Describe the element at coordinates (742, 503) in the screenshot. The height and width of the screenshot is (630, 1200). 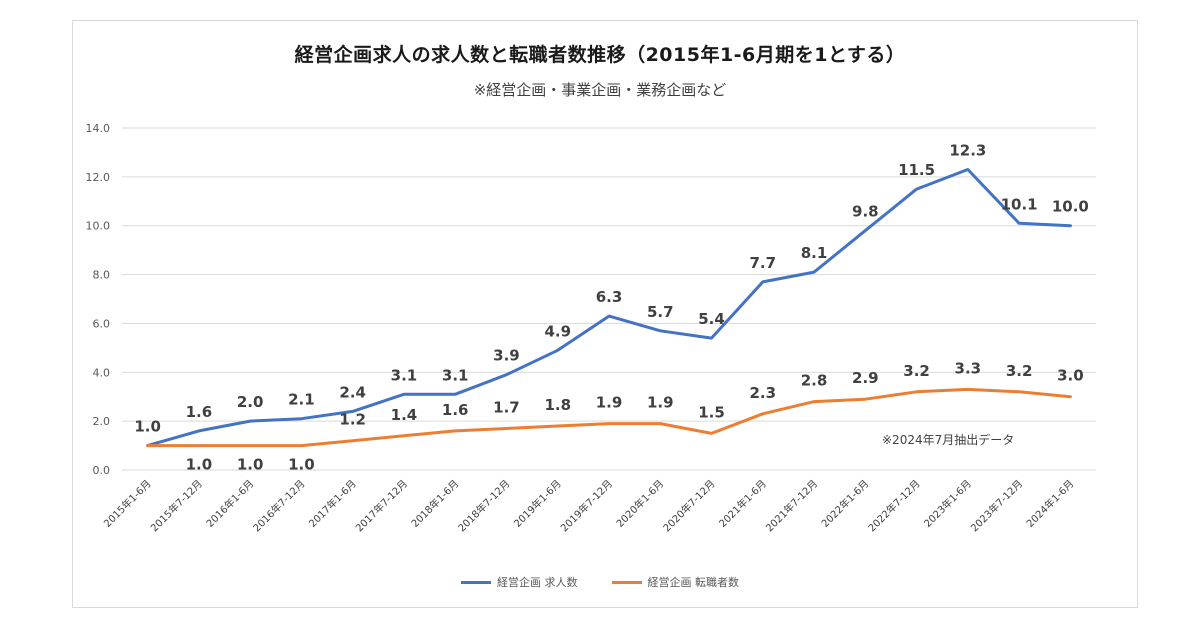
I see `x-tick-label: 2021年1-6月` at that location.